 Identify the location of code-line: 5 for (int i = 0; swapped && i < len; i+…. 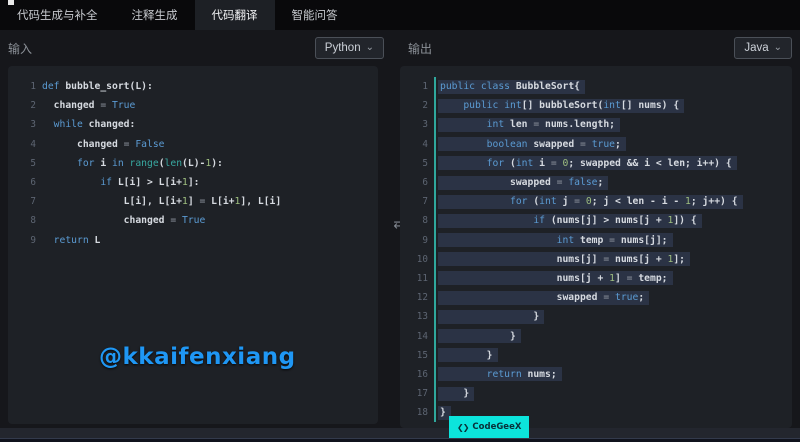
(596, 163).